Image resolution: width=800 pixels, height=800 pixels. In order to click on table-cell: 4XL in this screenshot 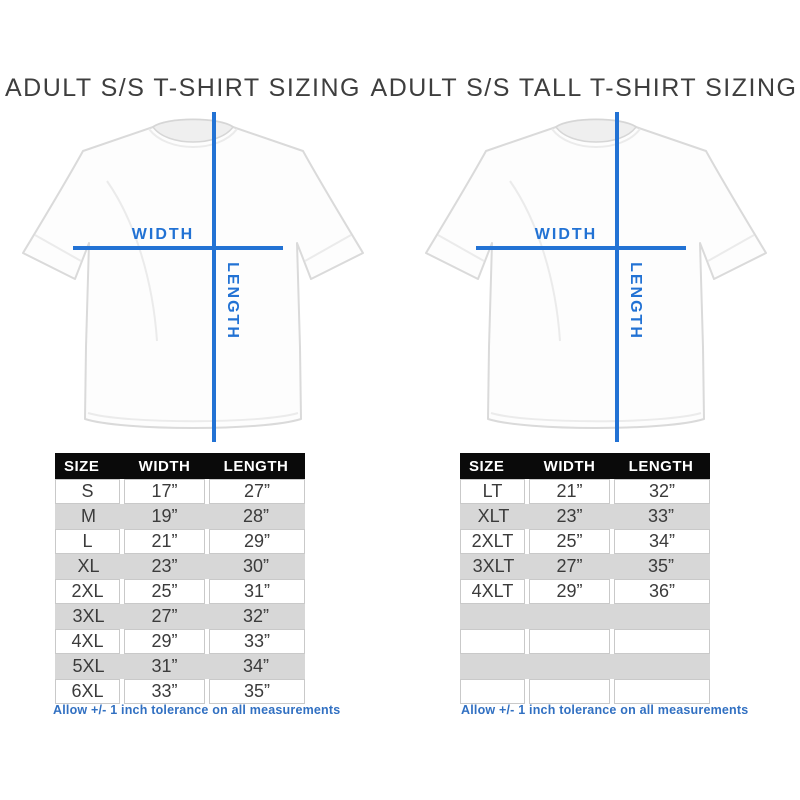, I will do `click(87, 641)`.